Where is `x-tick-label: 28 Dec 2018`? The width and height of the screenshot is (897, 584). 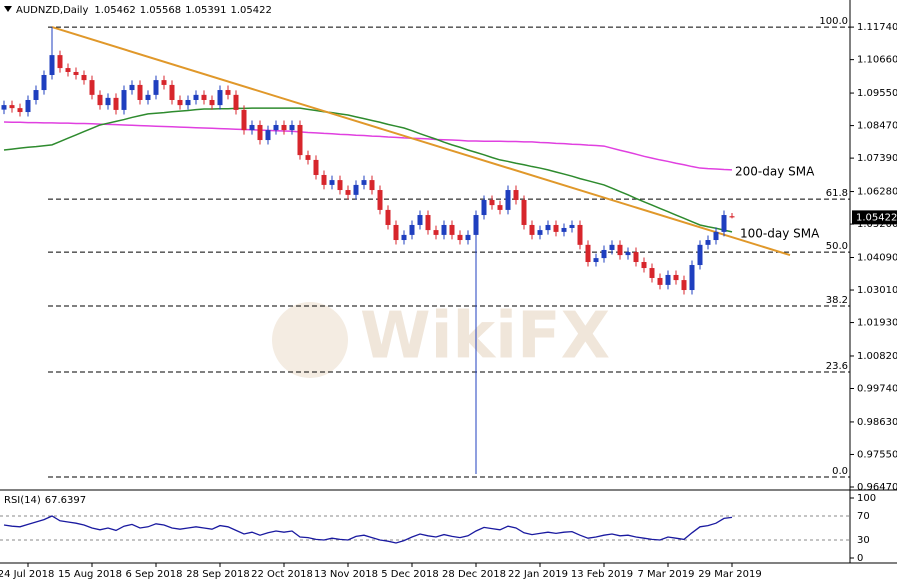
x-tick-label: 28 Dec 2018 is located at coordinates (474, 574).